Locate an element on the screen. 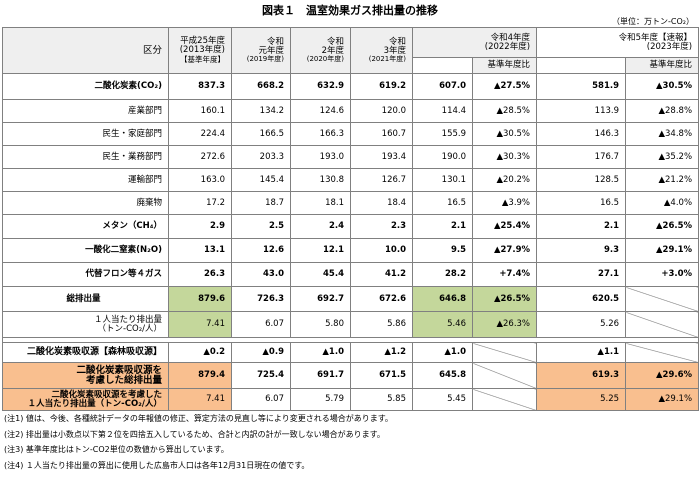 Image resolution: width=700 pixels, height=493 pixels. header-r4: 令和4年度 (2022年度) is located at coordinates (474, 42).